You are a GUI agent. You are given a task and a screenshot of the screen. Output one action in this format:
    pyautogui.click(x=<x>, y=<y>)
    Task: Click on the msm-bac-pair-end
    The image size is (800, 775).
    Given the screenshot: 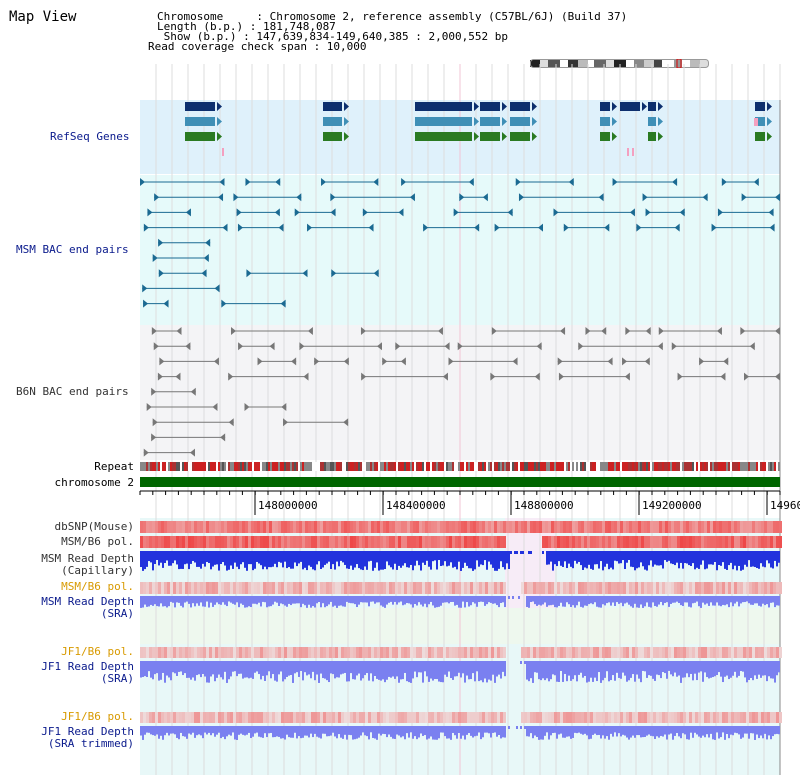 What is the action you would take?
    pyautogui.click(x=188, y=212)
    